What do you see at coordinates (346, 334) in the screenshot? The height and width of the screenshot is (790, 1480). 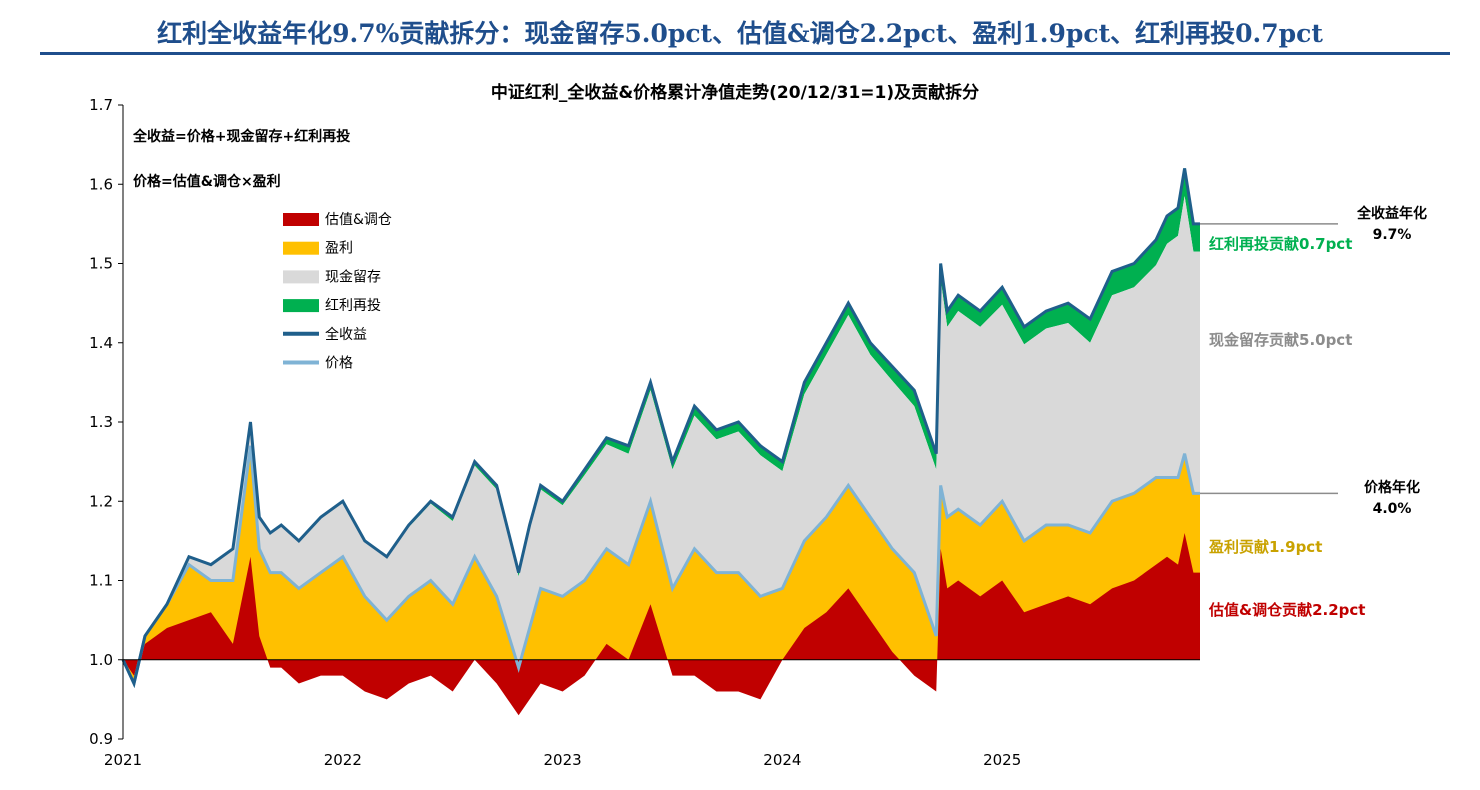 I see `legend-label: 全收益` at bounding box center [346, 334].